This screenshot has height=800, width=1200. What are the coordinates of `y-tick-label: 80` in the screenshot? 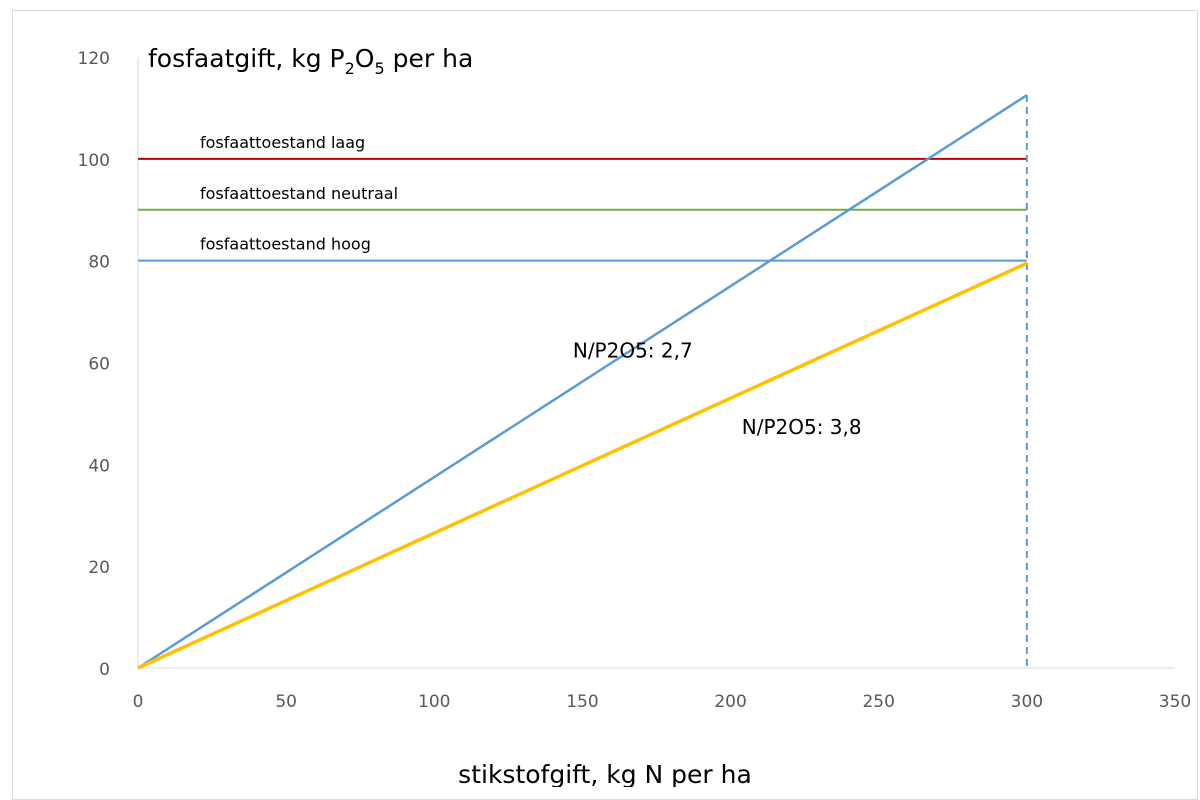 It's located at (99, 263).